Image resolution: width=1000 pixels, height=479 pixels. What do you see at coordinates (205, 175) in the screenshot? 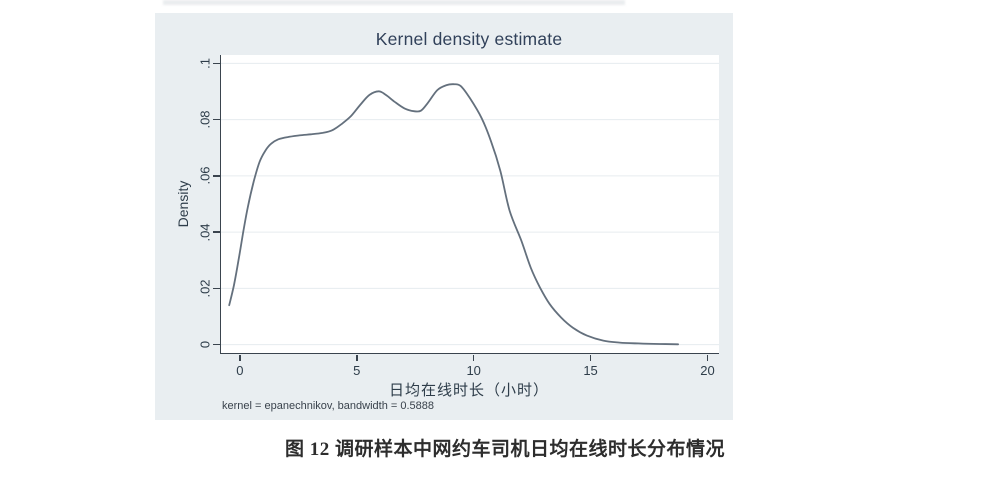
I see `y-tick-label: .06` at bounding box center [205, 175].